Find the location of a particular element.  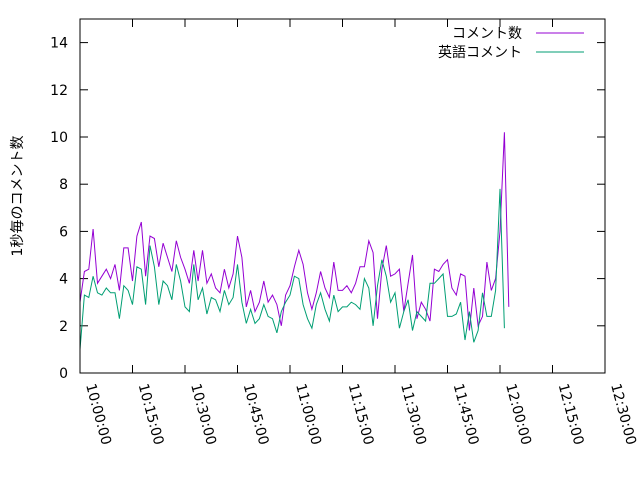

x-tick-label: 11:00:00 is located at coordinates (308, 414).